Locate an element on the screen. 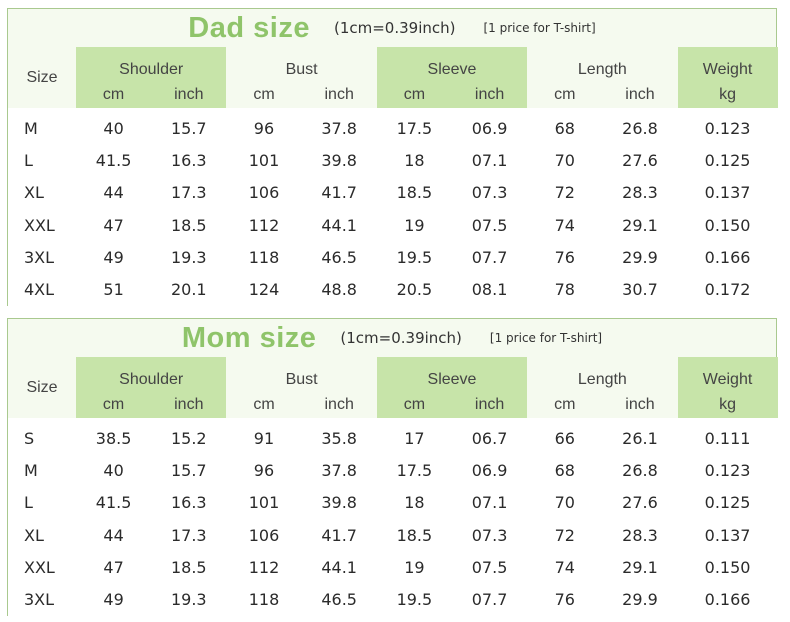 Image resolution: width=790 pixels, height=622 pixels. measurement-cell: 118 is located at coordinates (264, 257).